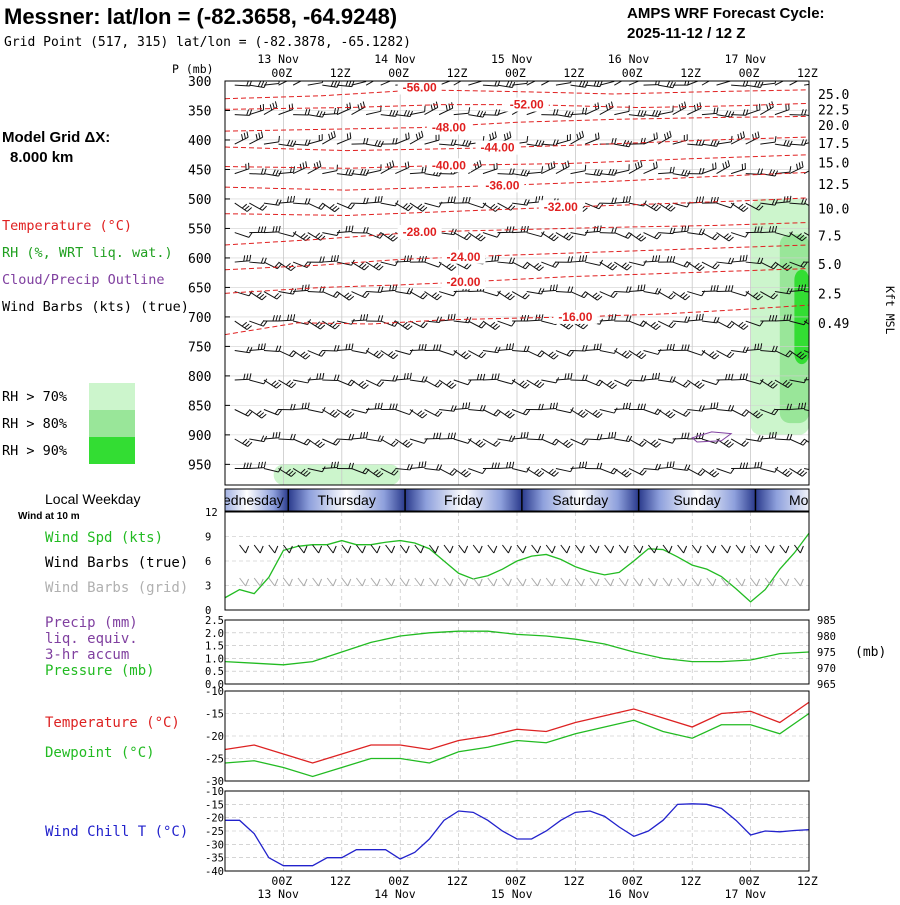 This screenshot has height=905, width=900. What do you see at coordinates (449, 128) in the screenshot?
I see `temperature-contour-label: -48.00` at bounding box center [449, 128].